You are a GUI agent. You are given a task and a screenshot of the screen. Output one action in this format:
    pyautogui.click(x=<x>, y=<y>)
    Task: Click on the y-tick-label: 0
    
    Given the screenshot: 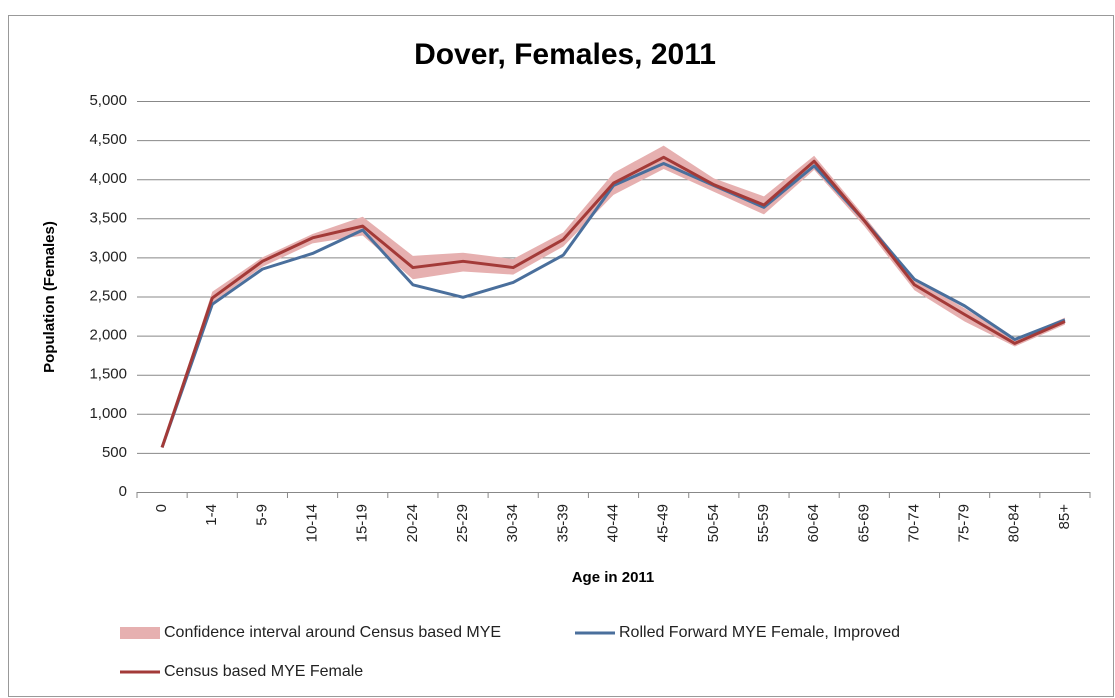 What is the action you would take?
    pyautogui.click(x=123, y=491)
    